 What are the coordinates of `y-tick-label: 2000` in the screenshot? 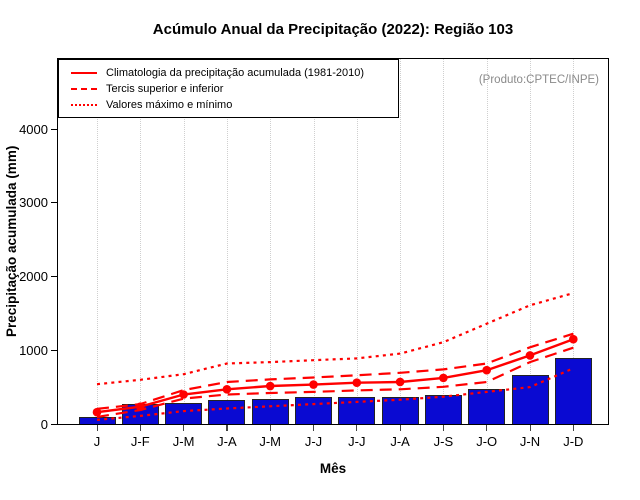 It's located at (33, 277).